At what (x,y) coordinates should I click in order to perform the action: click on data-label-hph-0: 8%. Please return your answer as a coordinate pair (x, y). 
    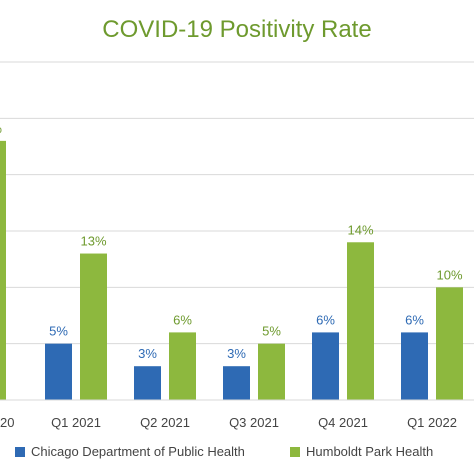
    Looking at the image, I should click on (1, 128).